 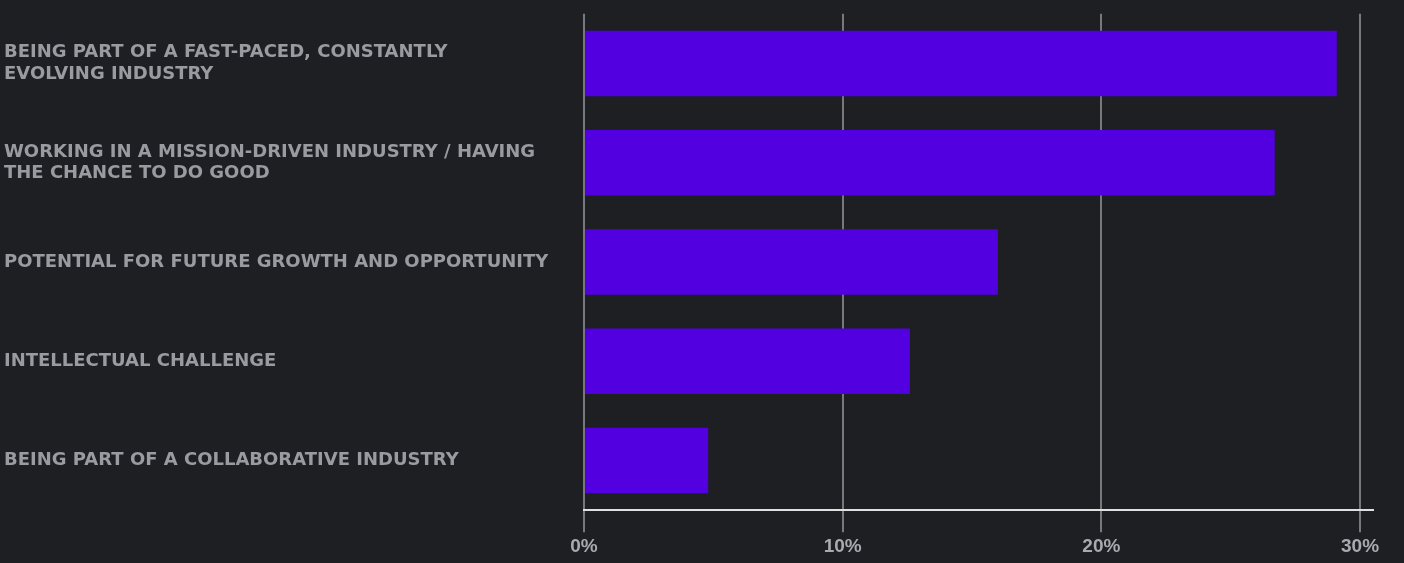 What do you see at coordinates (584, 545) in the screenshot?
I see `x-tick-label: 0%` at bounding box center [584, 545].